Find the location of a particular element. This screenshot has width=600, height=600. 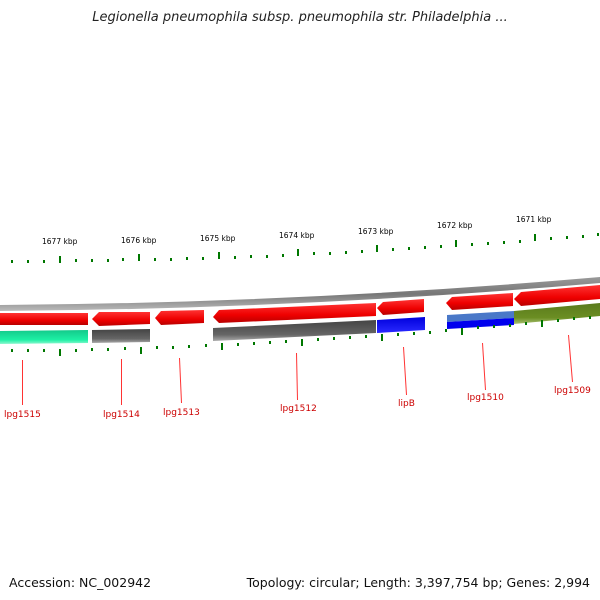

gene-strand-features is located at coordinates (300, 305).